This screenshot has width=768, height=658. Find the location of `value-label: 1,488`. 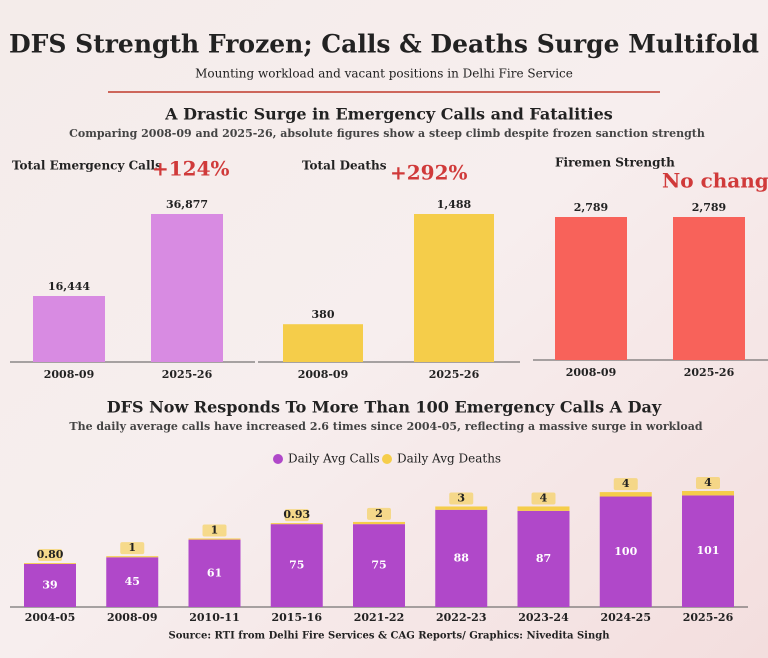

value-label: 1,488 is located at coordinates (454, 204).